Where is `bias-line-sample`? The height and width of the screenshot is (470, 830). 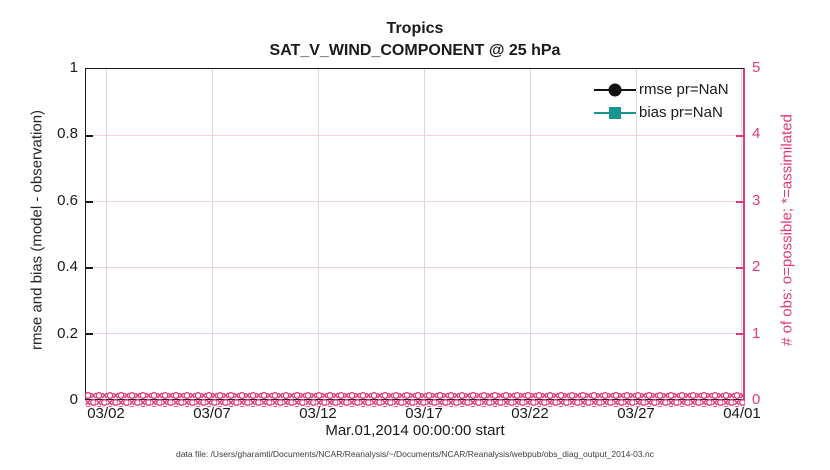 bias-line-sample is located at coordinates (615, 113).